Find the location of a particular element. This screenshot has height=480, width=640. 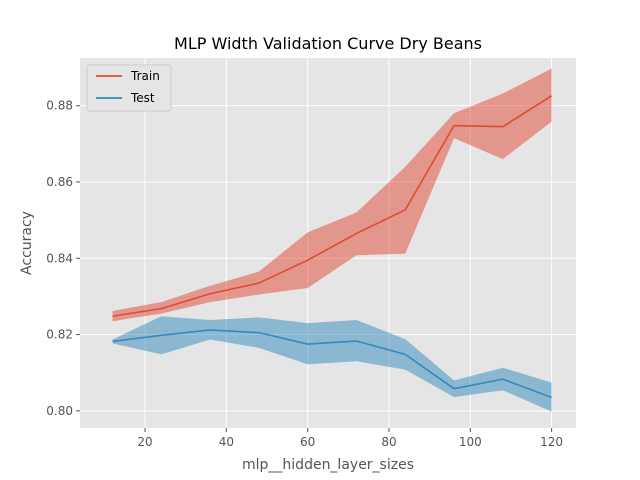

y-tick-label: 0.88 is located at coordinates (59, 106).